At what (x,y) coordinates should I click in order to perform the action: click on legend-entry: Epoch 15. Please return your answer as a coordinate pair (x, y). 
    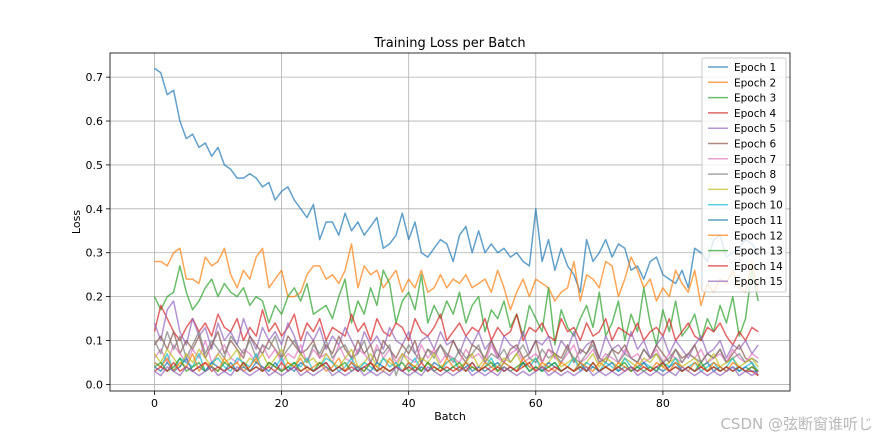
    Looking at the image, I should click on (758, 282).